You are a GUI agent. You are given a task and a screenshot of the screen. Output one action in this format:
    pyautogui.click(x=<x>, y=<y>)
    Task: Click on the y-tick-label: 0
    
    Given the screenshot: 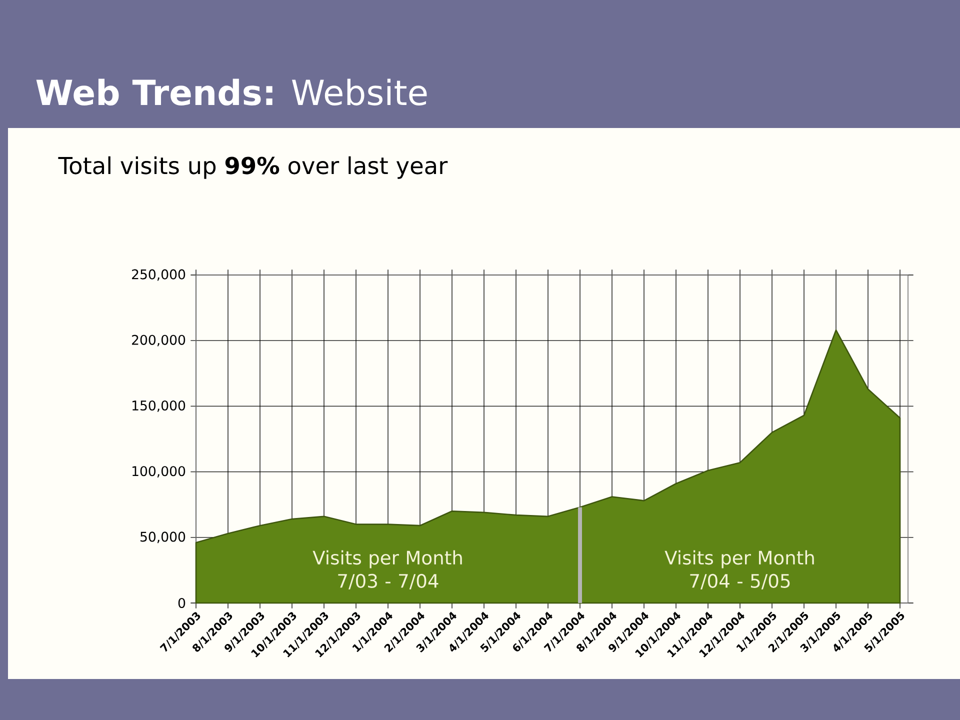 What is the action you would take?
    pyautogui.click(x=182, y=603)
    